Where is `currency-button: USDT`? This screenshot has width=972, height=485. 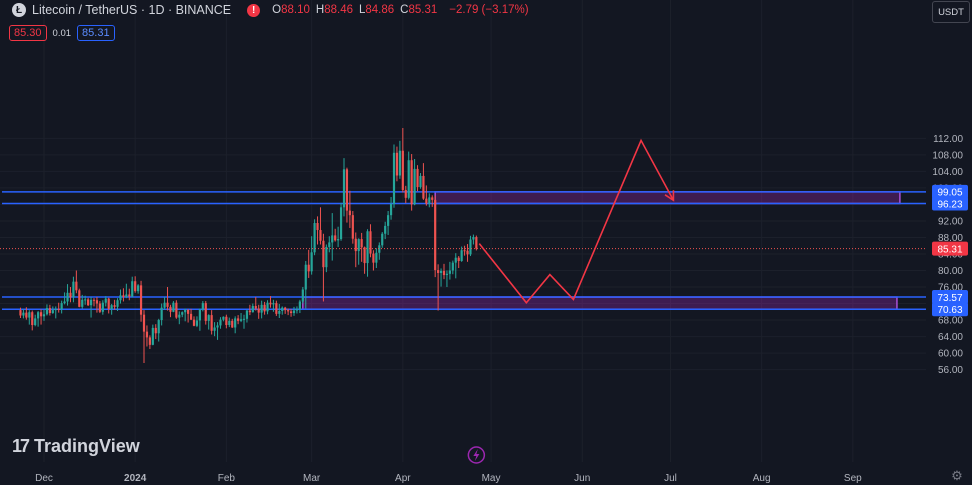 currency-button: USDT is located at coordinates (951, 12).